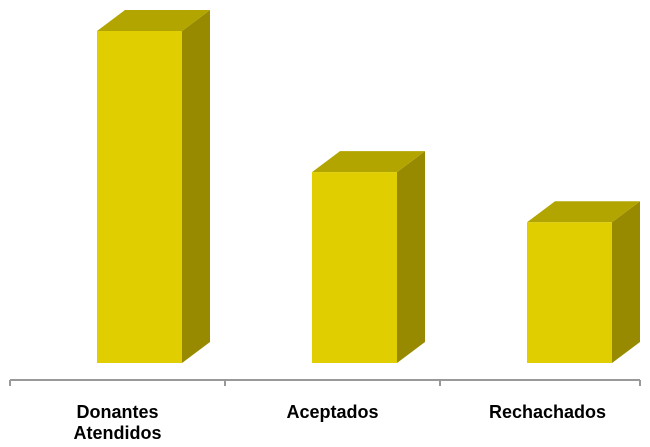 The image size is (650, 447). I want to click on x-tick-label-line: Atendidos, so click(118, 433).